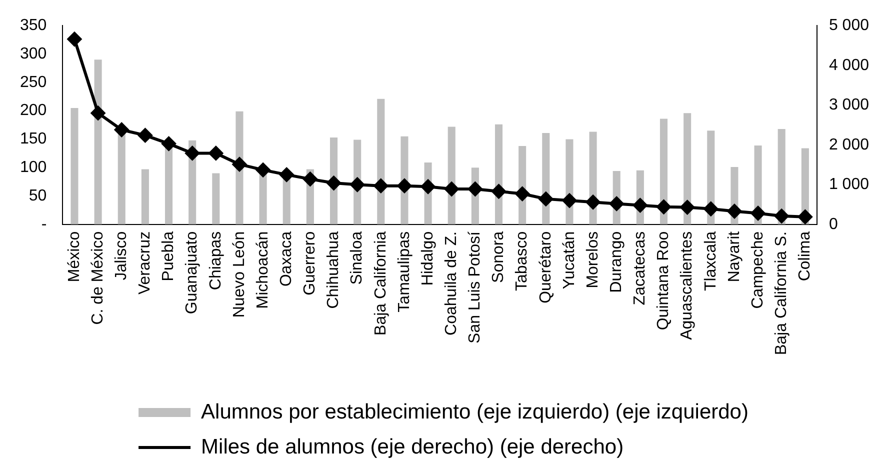  I want to click on x-tick-label: Guerrero, so click(310, 263).